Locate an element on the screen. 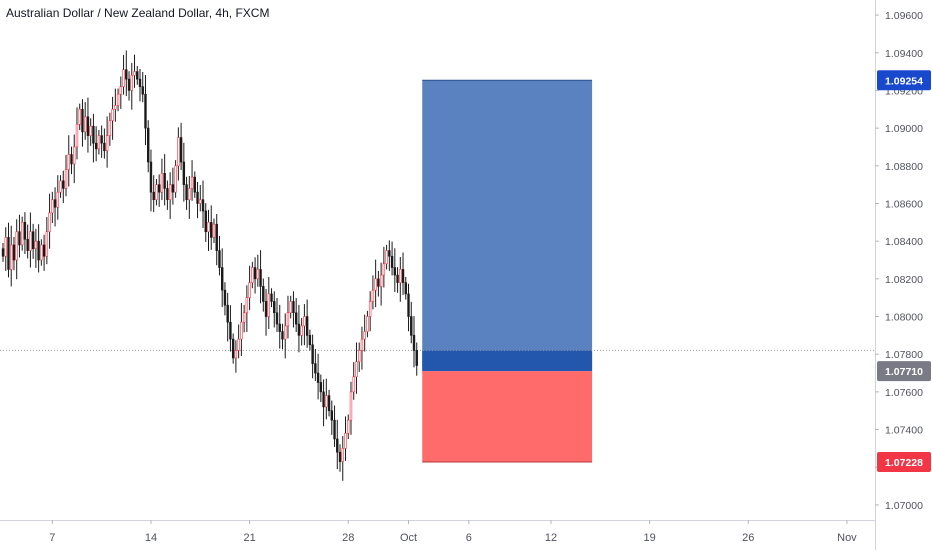 Image resolution: width=932 pixels, height=550 pixels. price-label: 1.09254 is located at coordinates (904, 81).